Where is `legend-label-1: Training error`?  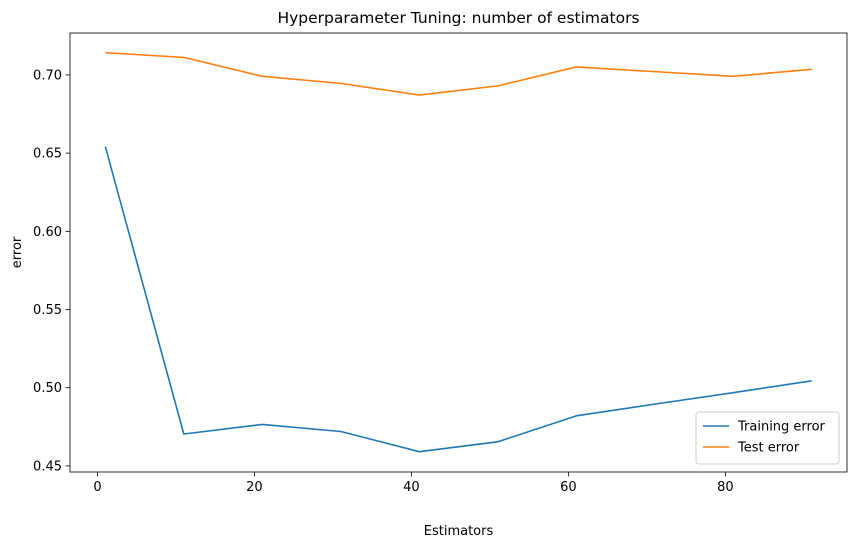
legend-label-1: Training error is located at coordinates (781, 427).